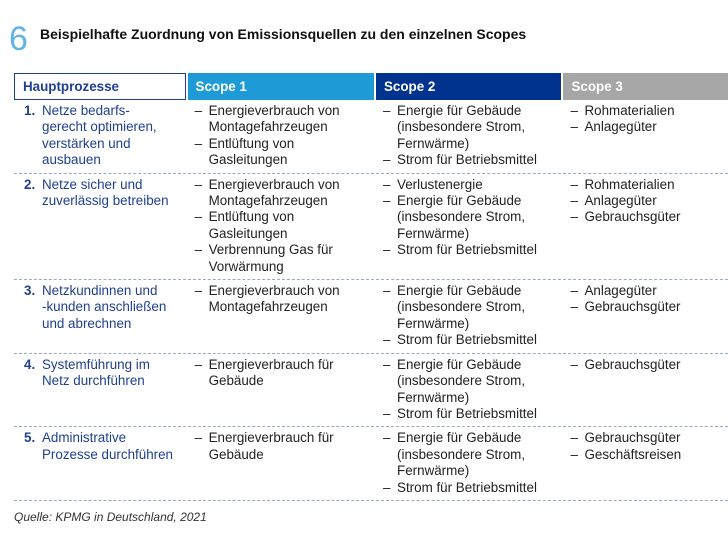  What do you see at coordinates (645, 86) in the screenshot?
I see `header-cell: Scope 3` at bounding box center [645, 86].